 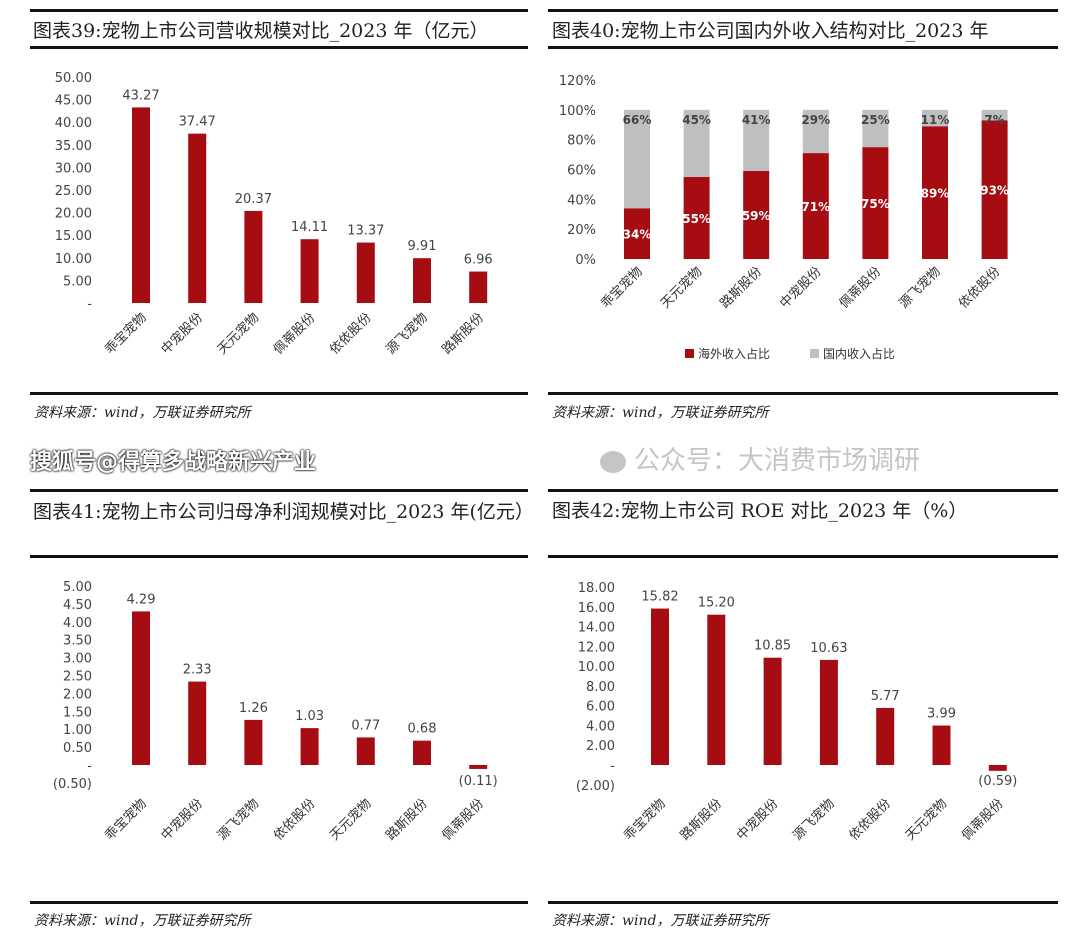 What do you see at coordinates (253, 708) in the screenshot?
I see `chart3-data-label: 1.26` at bounding box center [253, 708].